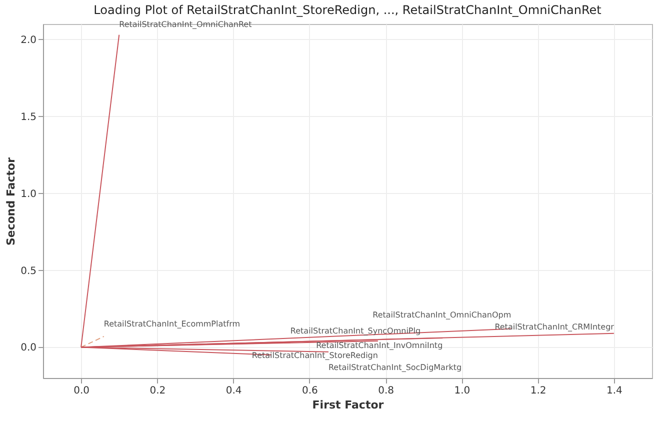  Describe the element at coordinates (462, 391) in the screenshot. I see `x-tick-label: 1.0` at that location.